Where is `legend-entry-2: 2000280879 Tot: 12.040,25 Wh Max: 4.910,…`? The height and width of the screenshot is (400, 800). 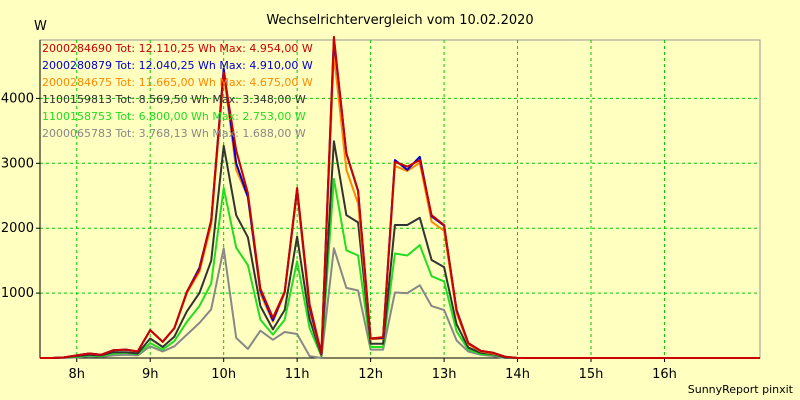
legend-entry-2: 2000280879 Tot: 12.040,25 Wh Max: 4.910,… is located at coordinates (177, 65).